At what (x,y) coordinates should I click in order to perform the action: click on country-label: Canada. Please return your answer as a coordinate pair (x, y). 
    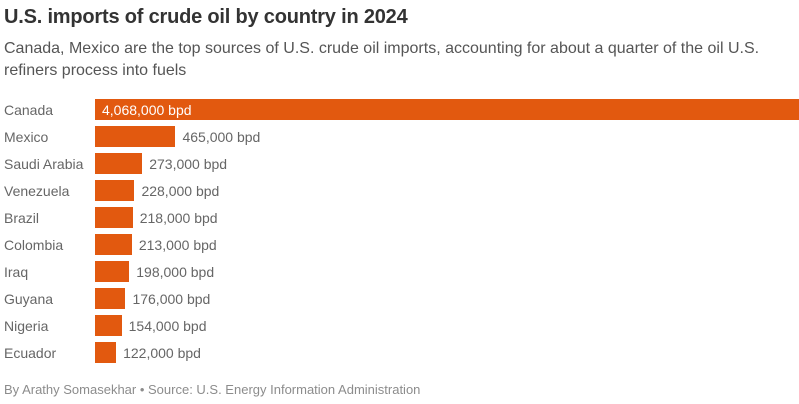
    Looking at the image, I should click on (29, 109).